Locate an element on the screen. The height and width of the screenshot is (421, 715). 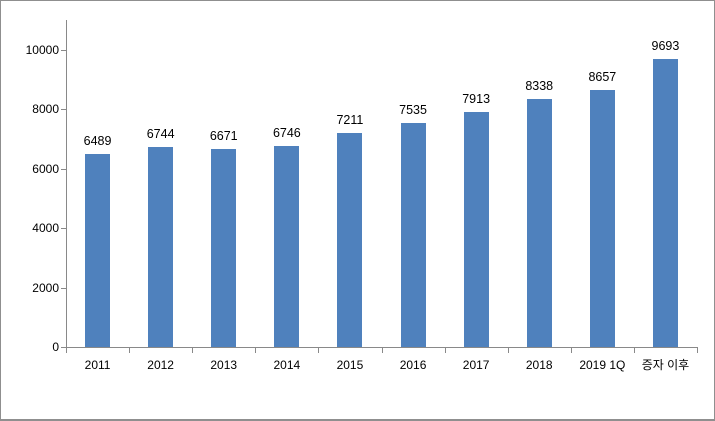
x-tick-label: 2019 1Q is located at coordinates (602, 365).